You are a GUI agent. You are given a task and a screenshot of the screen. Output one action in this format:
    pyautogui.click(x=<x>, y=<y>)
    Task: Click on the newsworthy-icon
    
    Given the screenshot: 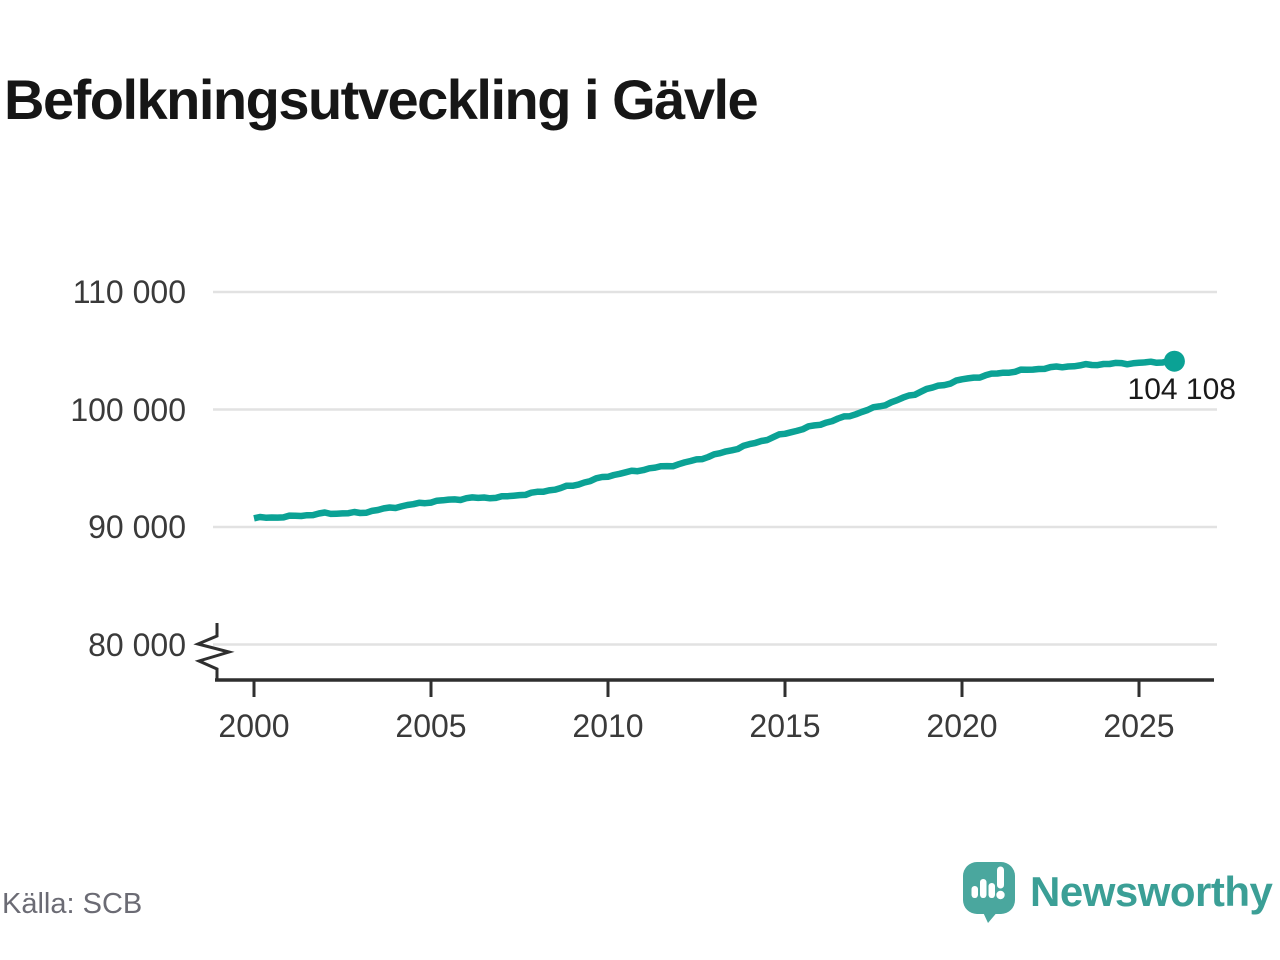 What is the action you would take?
    pyautogui.click(x=989, y=892)
    